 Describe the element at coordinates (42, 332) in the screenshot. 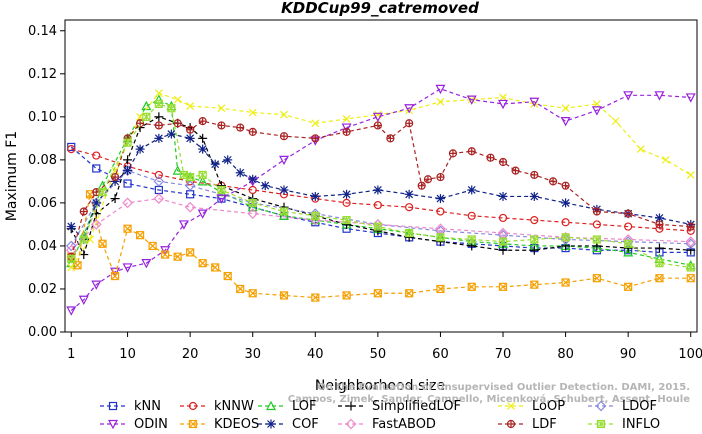

I see `y-tick-label: 0.00` at that location.